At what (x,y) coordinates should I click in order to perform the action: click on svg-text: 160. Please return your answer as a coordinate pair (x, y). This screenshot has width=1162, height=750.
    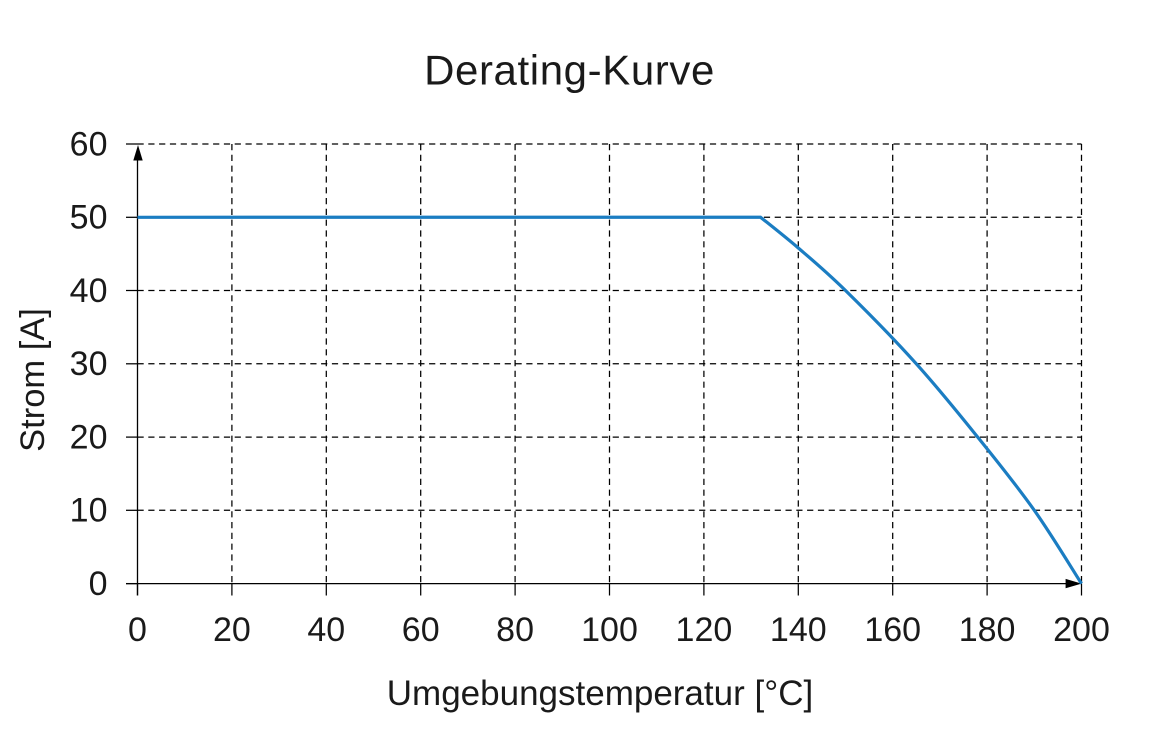
    Looking at the image, I should click on (892, 630).